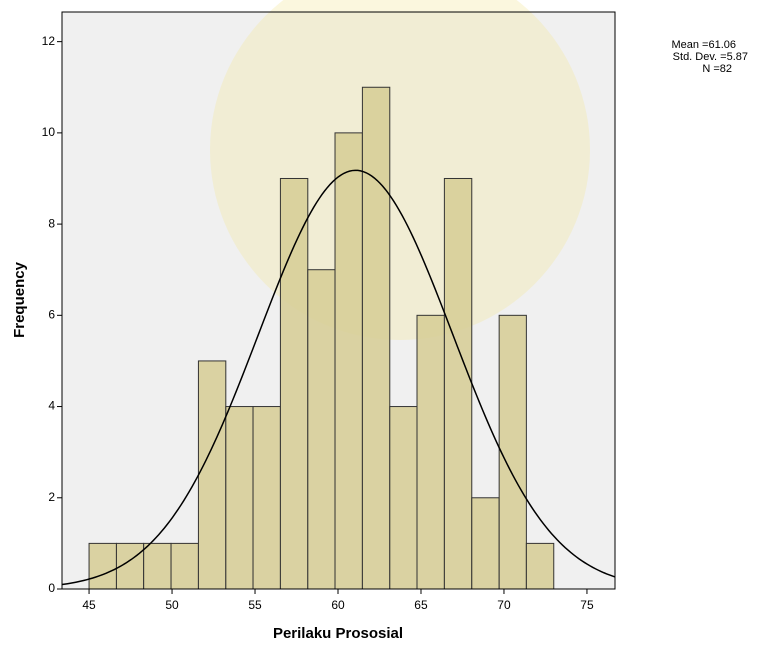 The image size is (765, 652). I want to click on x-tick-label: 45, so click(89, 605).